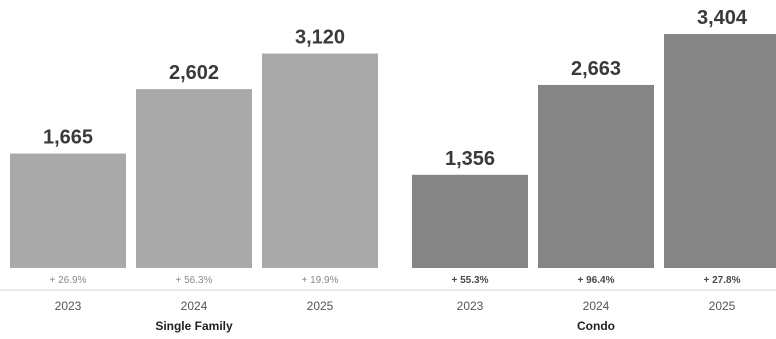 This screenshot has height=339, width=776. I want to click on bar-single-family-2024, so click(194, 178).